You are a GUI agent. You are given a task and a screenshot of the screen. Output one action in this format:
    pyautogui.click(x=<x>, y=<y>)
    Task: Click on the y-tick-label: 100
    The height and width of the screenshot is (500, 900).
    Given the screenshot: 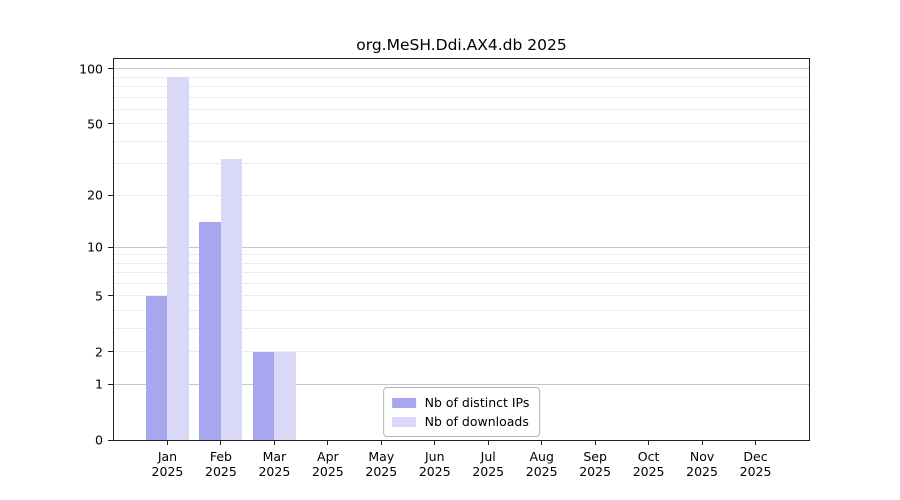 What is the action you would take?
    pyautogui.click(x=91, y=69)
    